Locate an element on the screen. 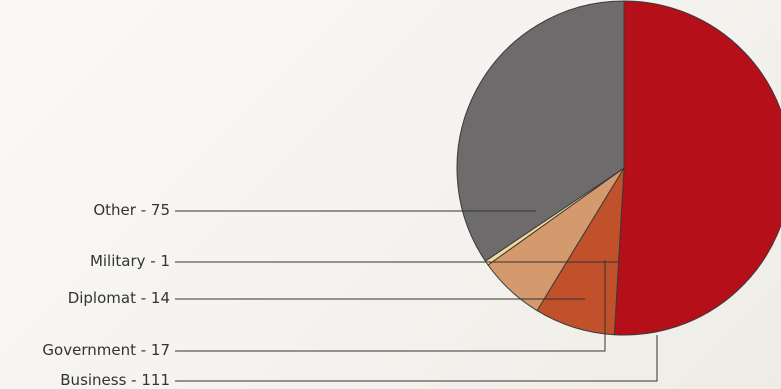  leader-line-government is located at coordinates (390, 306).